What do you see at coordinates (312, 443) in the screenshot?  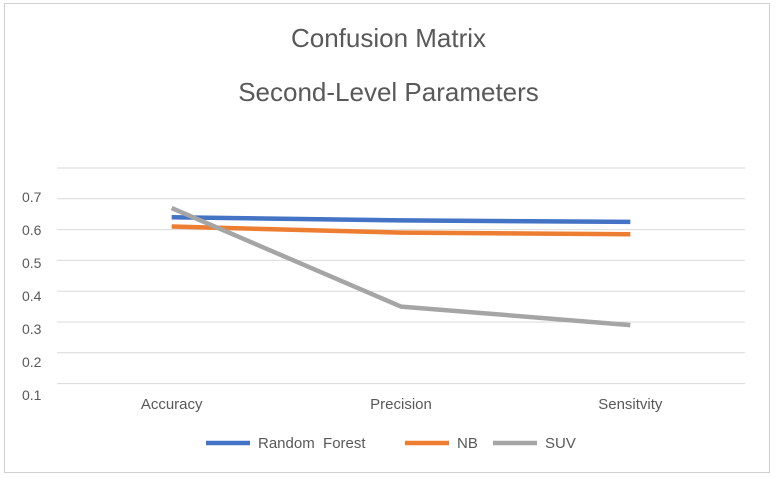 I see `legend-label: Random Forest` at bounding box center [312, 443].